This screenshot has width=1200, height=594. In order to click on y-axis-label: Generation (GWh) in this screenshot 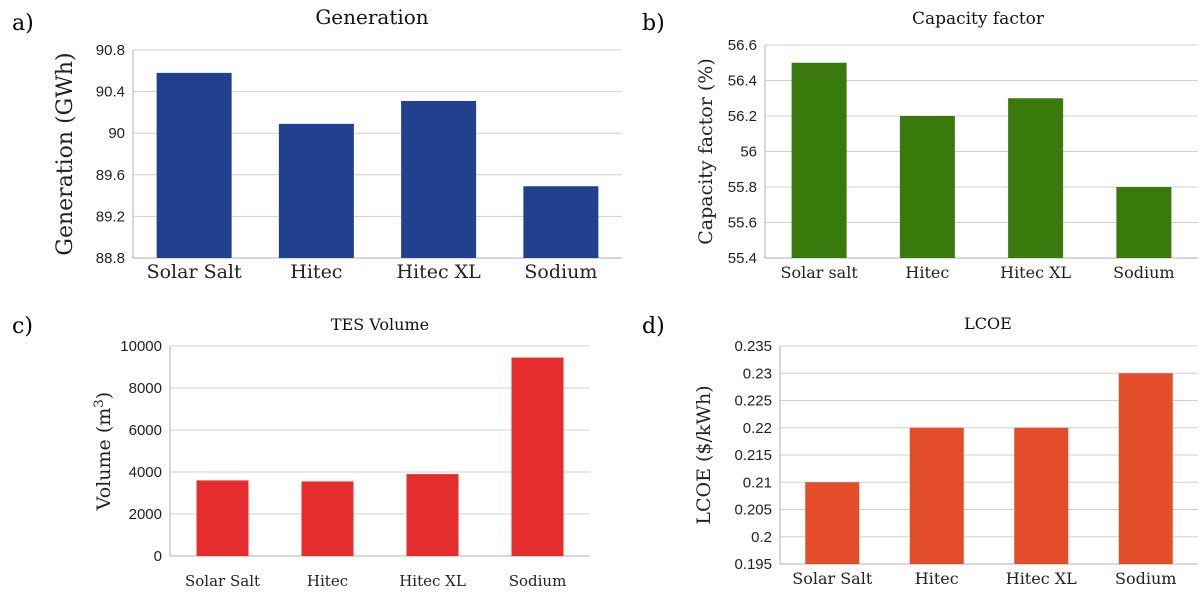, I will do `click(65, 153)`.